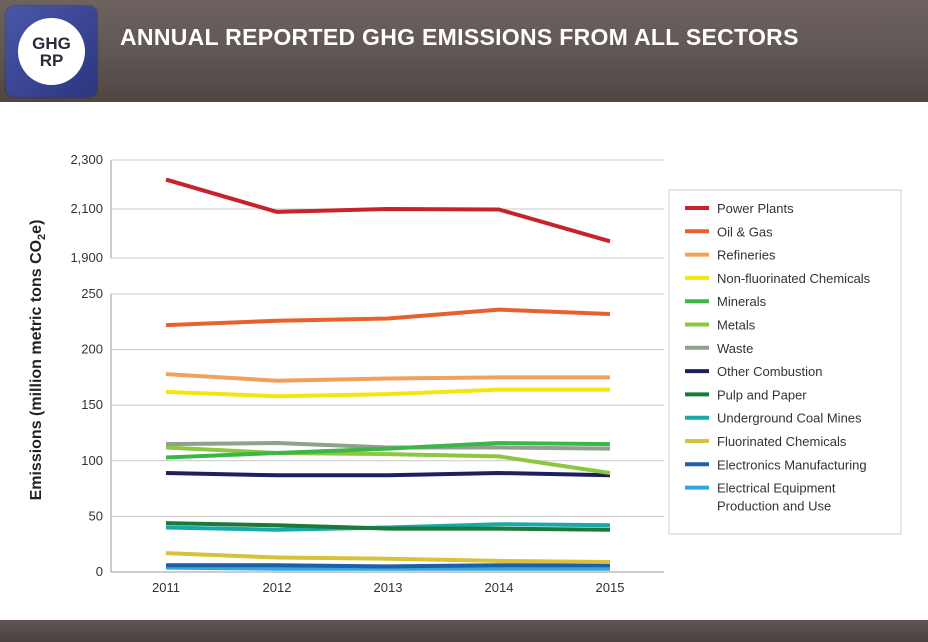 The height and width of the screenshot is (642, 928). Describe the element at coordinates (277, 587) in the screenshot. I see `x-tick-label: 2012` at that location.